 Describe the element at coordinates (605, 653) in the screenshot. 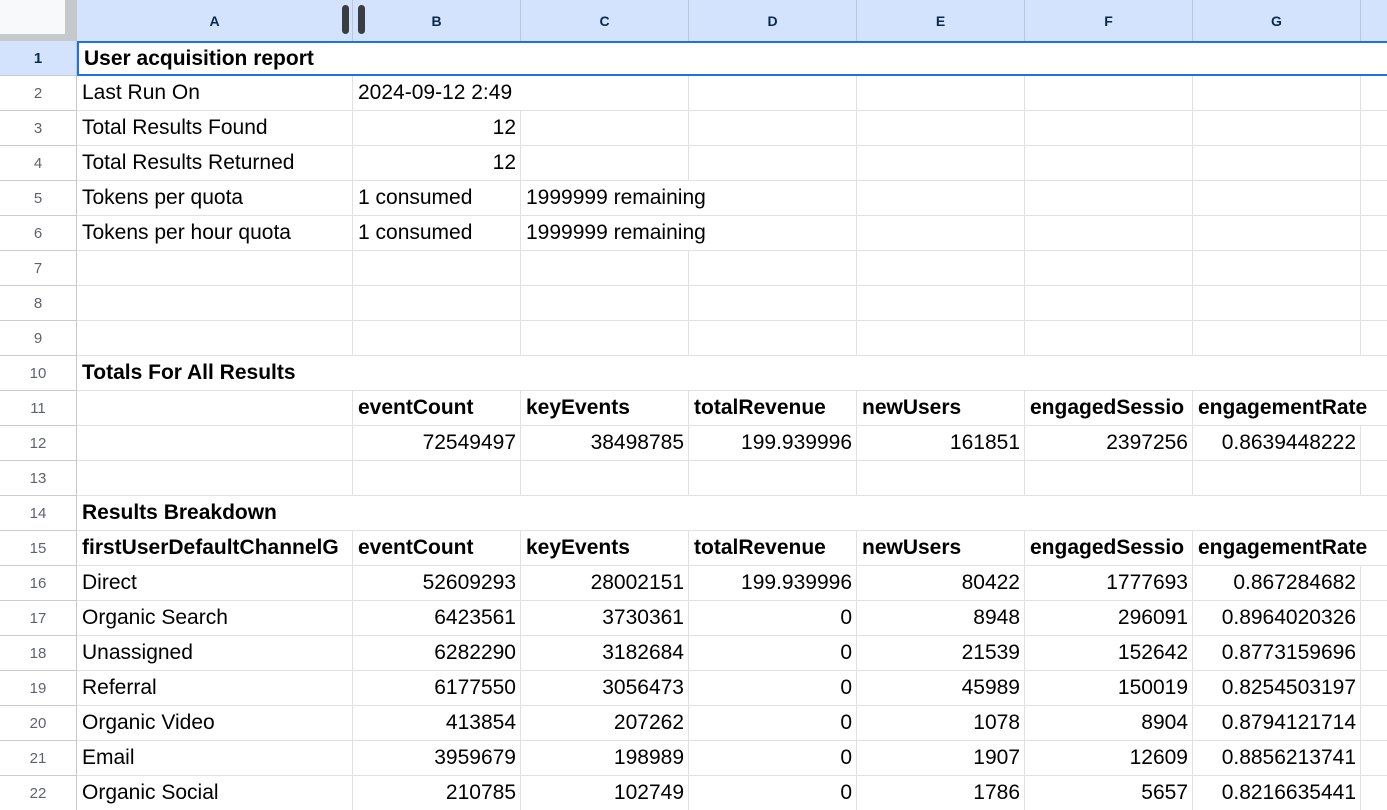

I see `cell-C18: 3182684` at that location.